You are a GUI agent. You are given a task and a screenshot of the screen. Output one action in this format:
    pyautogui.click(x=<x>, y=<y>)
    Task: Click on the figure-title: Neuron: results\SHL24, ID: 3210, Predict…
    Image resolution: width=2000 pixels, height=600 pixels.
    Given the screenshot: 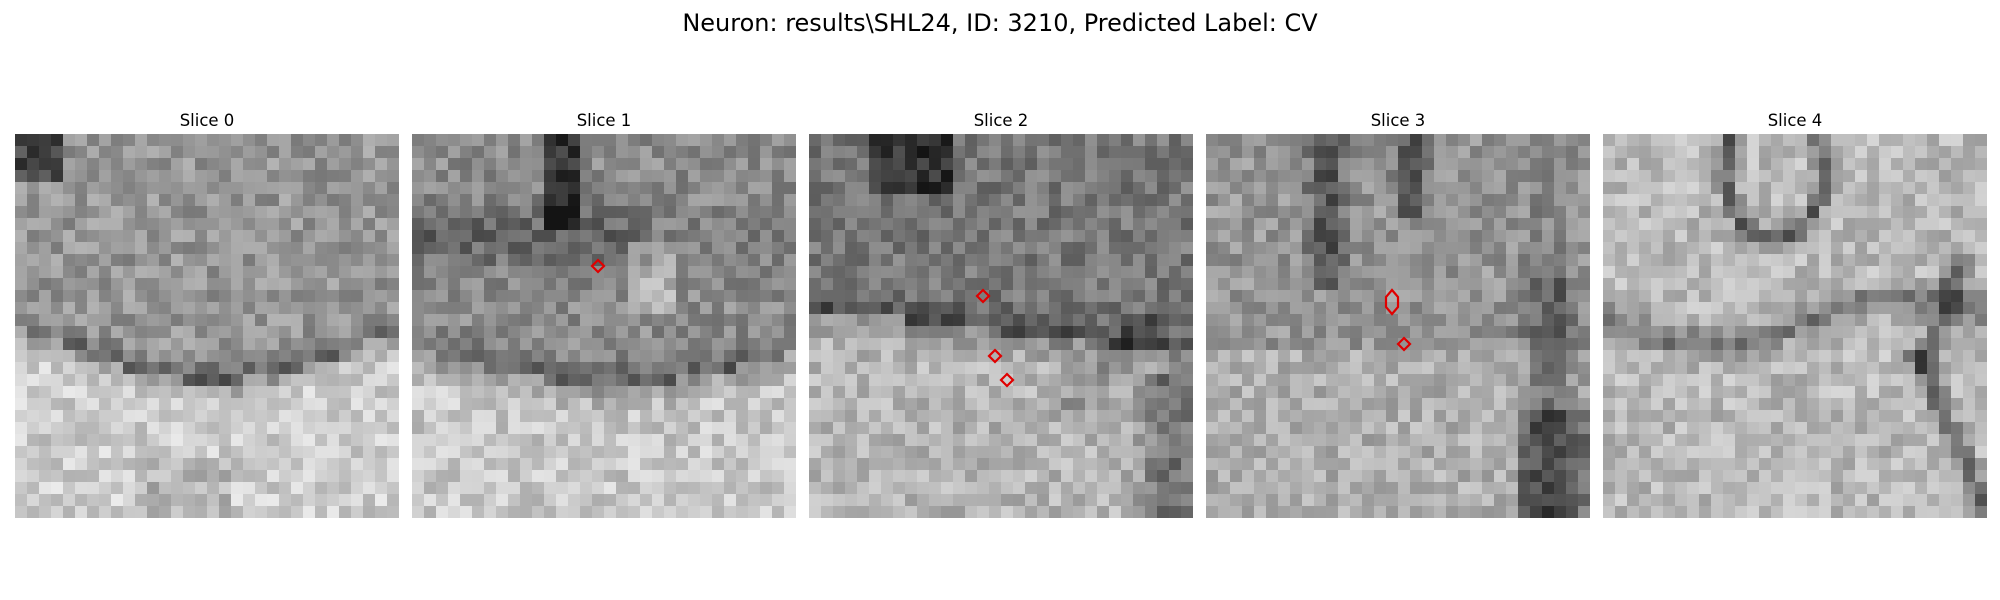 What is the action you would take?
    pyautogui.click(x=1000, y=23)
    